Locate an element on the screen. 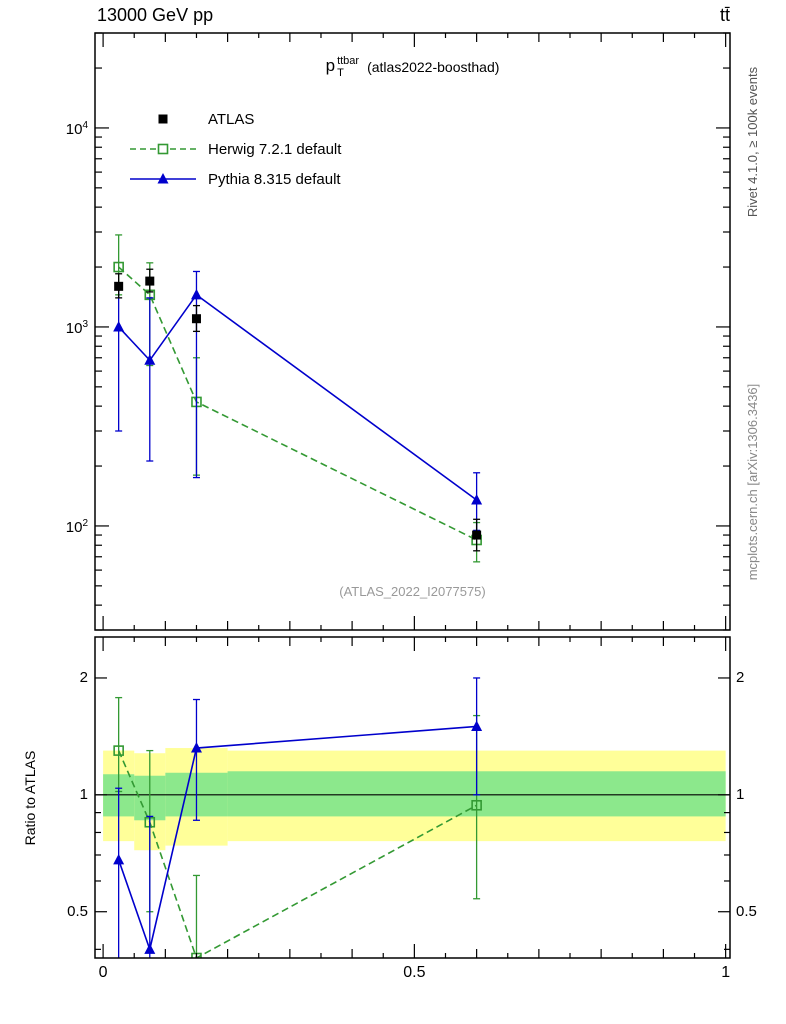  pythia-marker-icon is located at coordinates (163, 179).